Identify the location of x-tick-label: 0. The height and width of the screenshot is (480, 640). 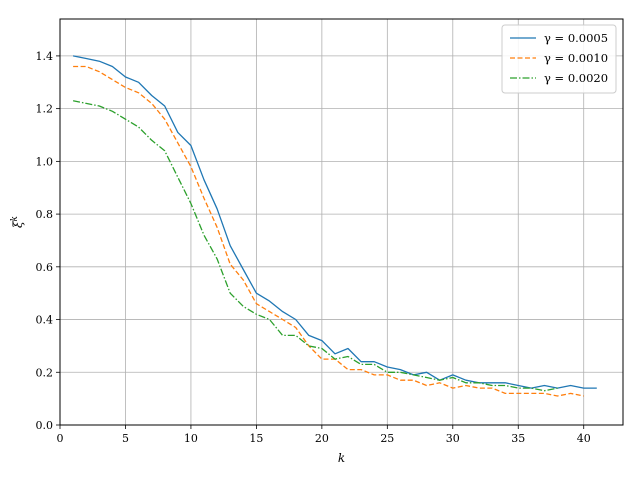
(60, 438).